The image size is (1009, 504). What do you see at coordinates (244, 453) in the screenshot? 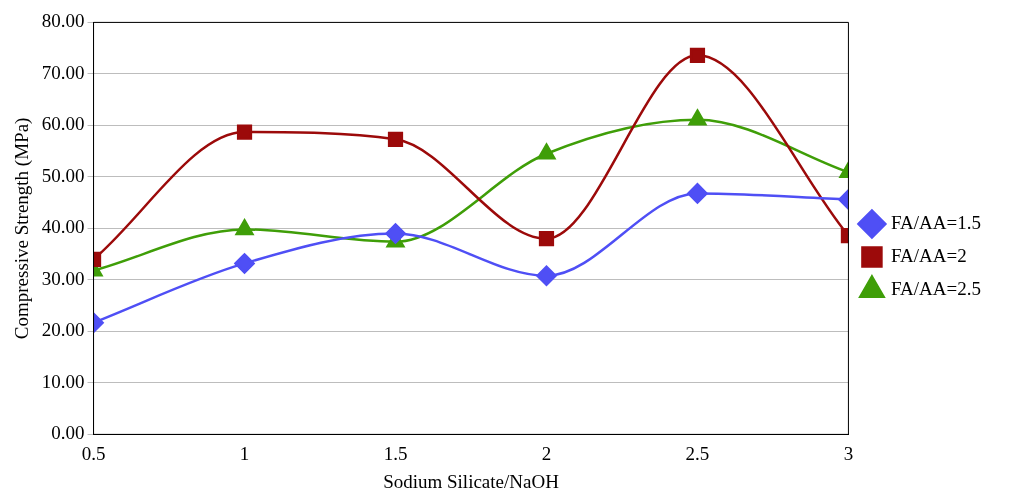
I see `x-tick-label: 1` at bounding box center [244, 453].